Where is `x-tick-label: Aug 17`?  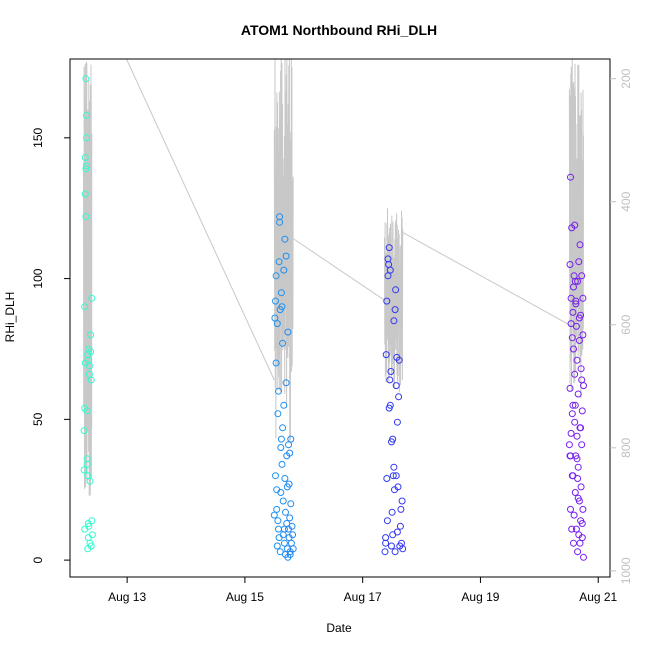
x-tick-label: Aug 17 is located at coordinates (363, 597).